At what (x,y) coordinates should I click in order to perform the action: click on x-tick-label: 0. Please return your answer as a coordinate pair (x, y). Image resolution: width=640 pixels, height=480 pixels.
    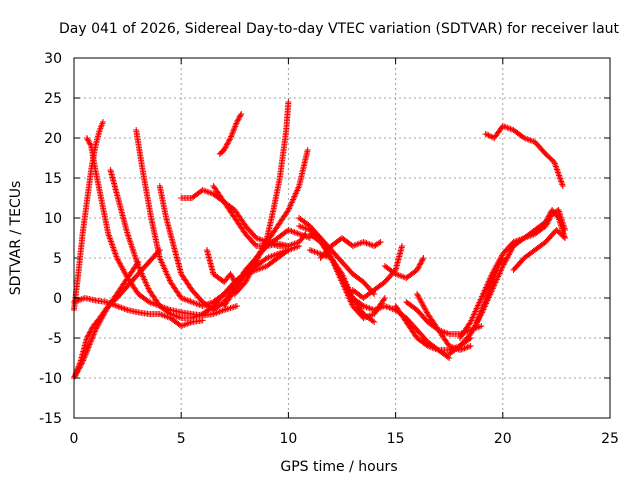
    Looking at the image, I should click on (74, 439).